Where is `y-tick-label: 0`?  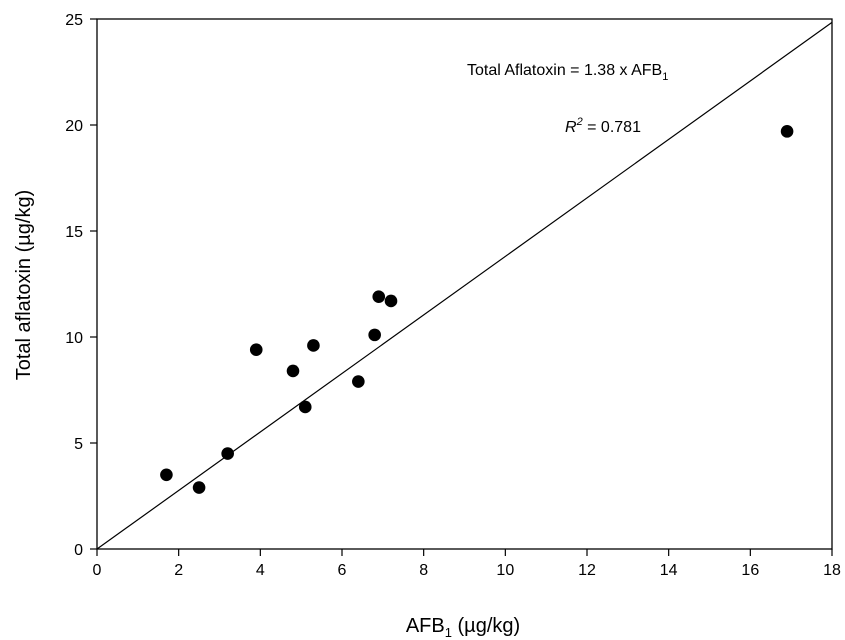
y-tick-label: 0 is located at coordinates (78, 550).